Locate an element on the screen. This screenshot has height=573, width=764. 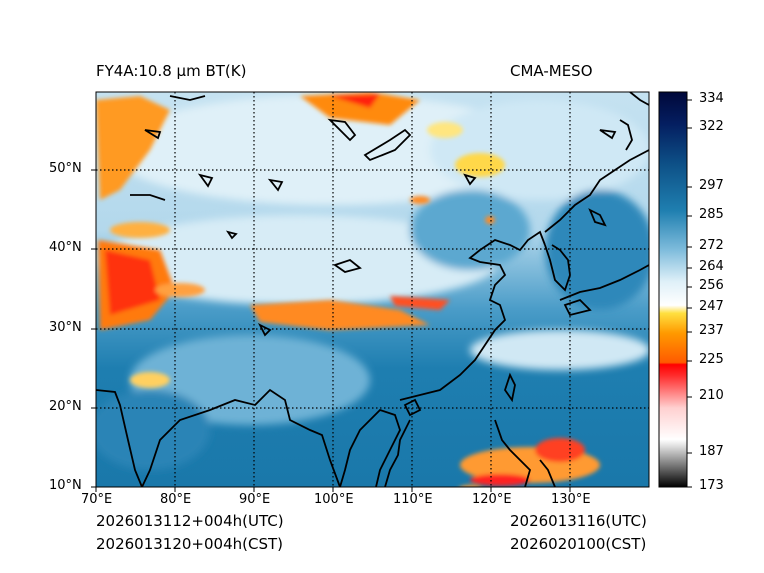
colorbar-label-334: 334 is located at coordinates (711, 98).